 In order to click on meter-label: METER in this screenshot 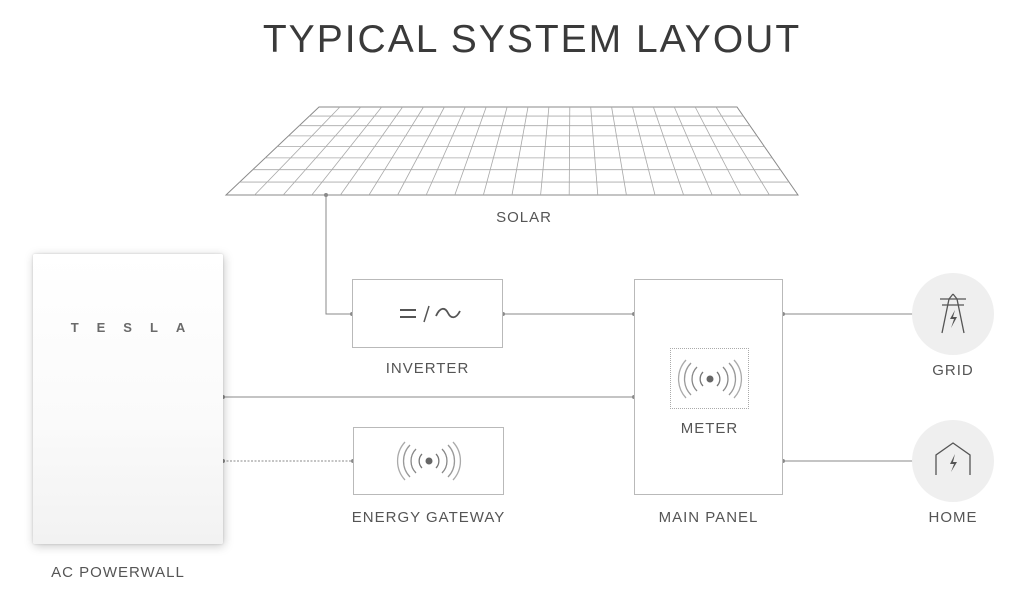, I will do `click(709, 428)`.